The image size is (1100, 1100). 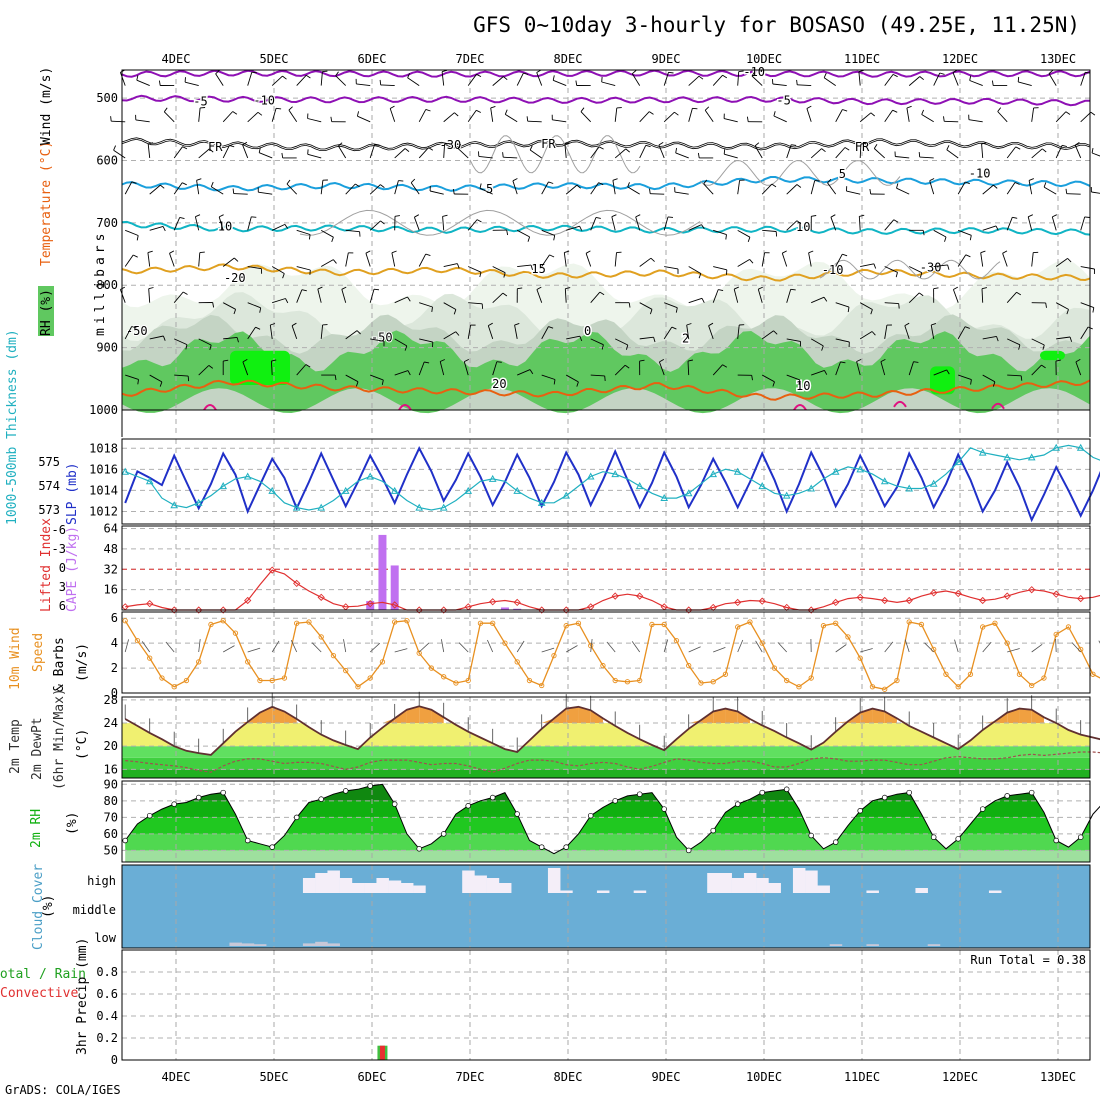 I want to click on panel-frame-stab, so click(x=606, y=568).